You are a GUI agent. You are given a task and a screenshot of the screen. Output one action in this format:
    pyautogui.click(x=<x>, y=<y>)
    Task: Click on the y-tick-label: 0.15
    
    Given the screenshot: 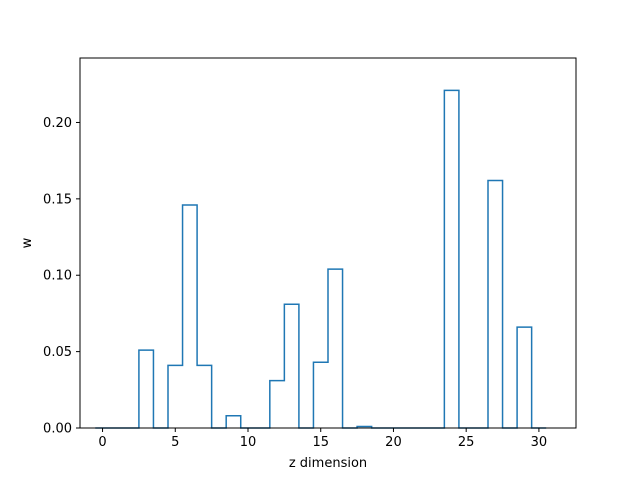 What is the action you would take?
    pyautogui.click(x=57, y=199)
    